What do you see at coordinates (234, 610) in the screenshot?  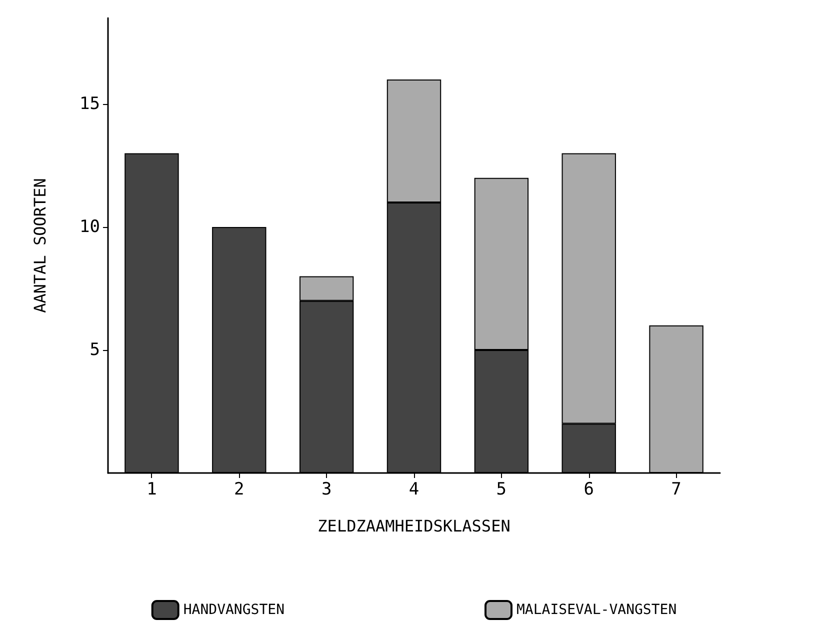 I see `legend-label: HANDVANGSTEN` at bounding box center [234, 610].